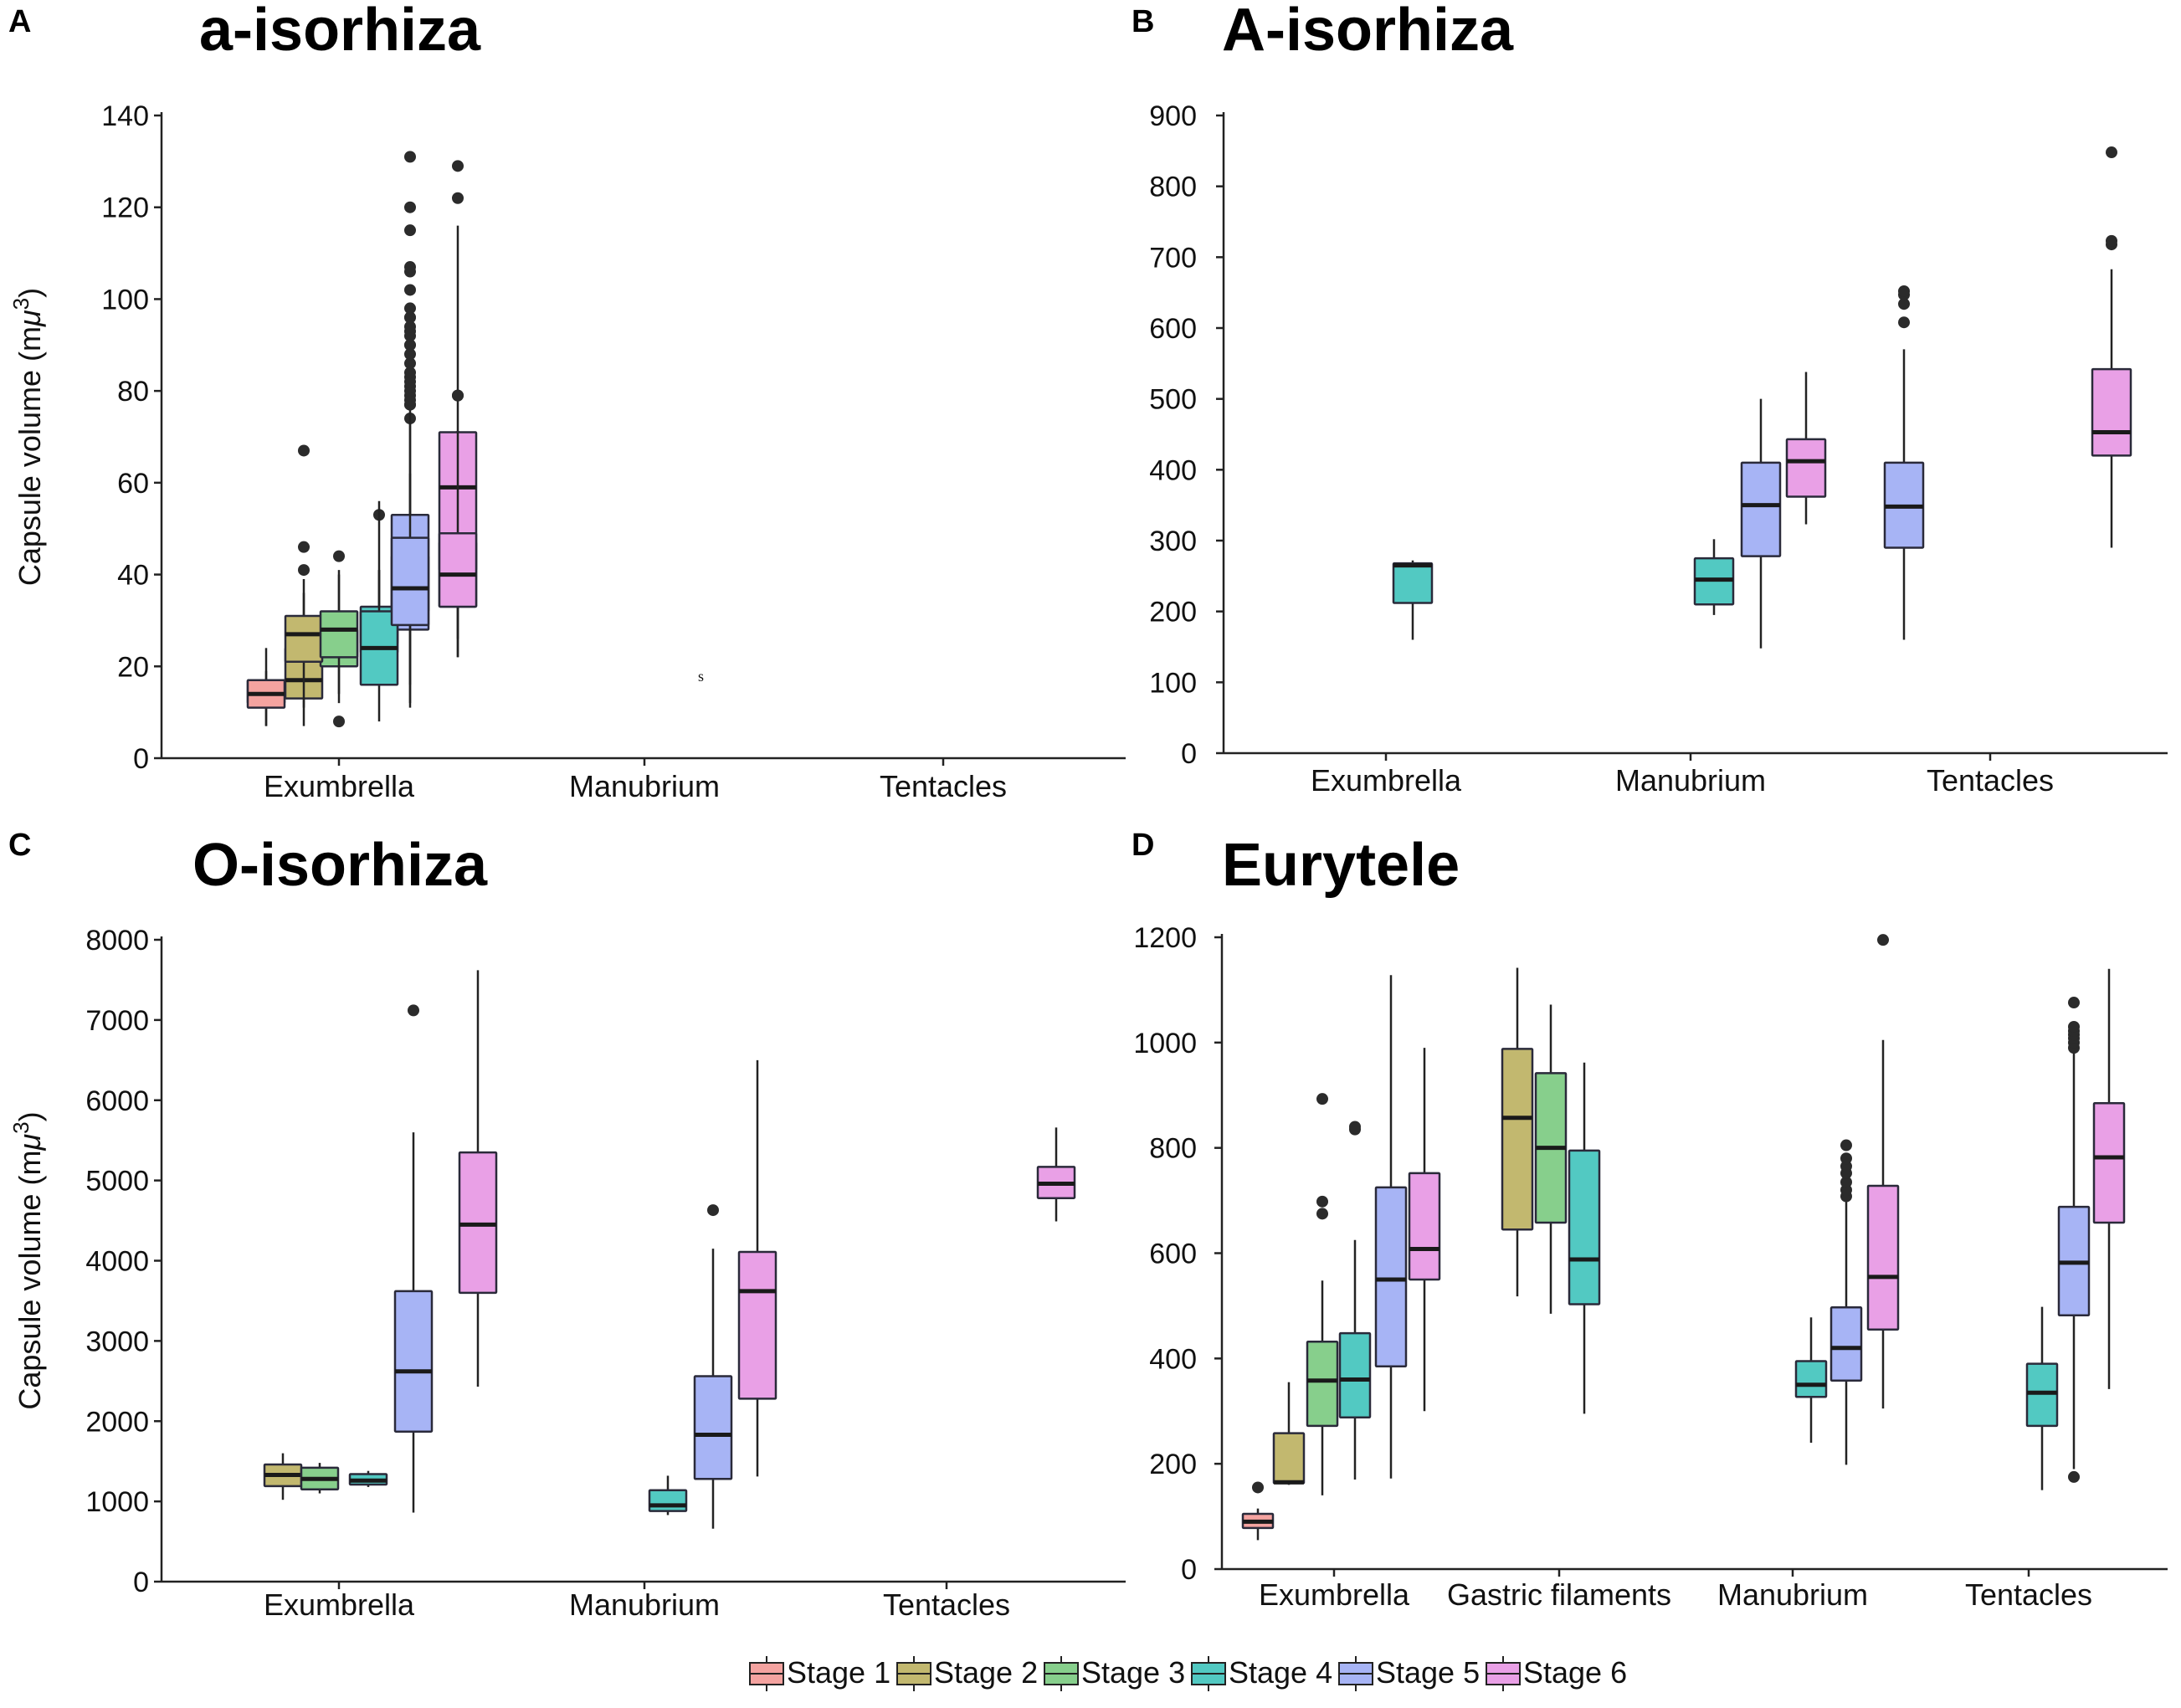 The image size is (2181, 1708). Describe the element at coordinates (986, 1672) in the screenshot. I see `legend-label: Stage 2` at that location.